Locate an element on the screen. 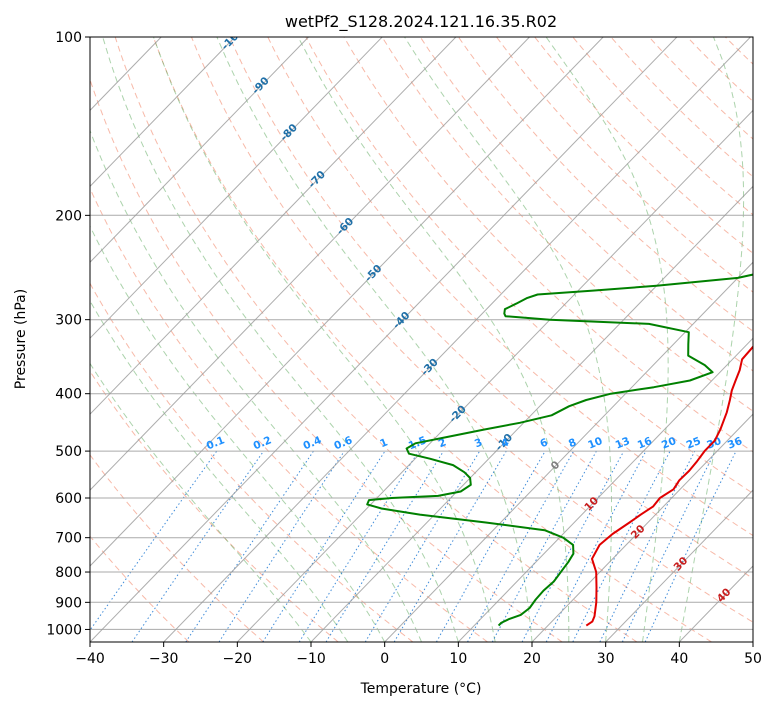  y-axis-ticks: 100 200 300 400 500 600 700 800 900 1000 is located at coordinates (68, 334).